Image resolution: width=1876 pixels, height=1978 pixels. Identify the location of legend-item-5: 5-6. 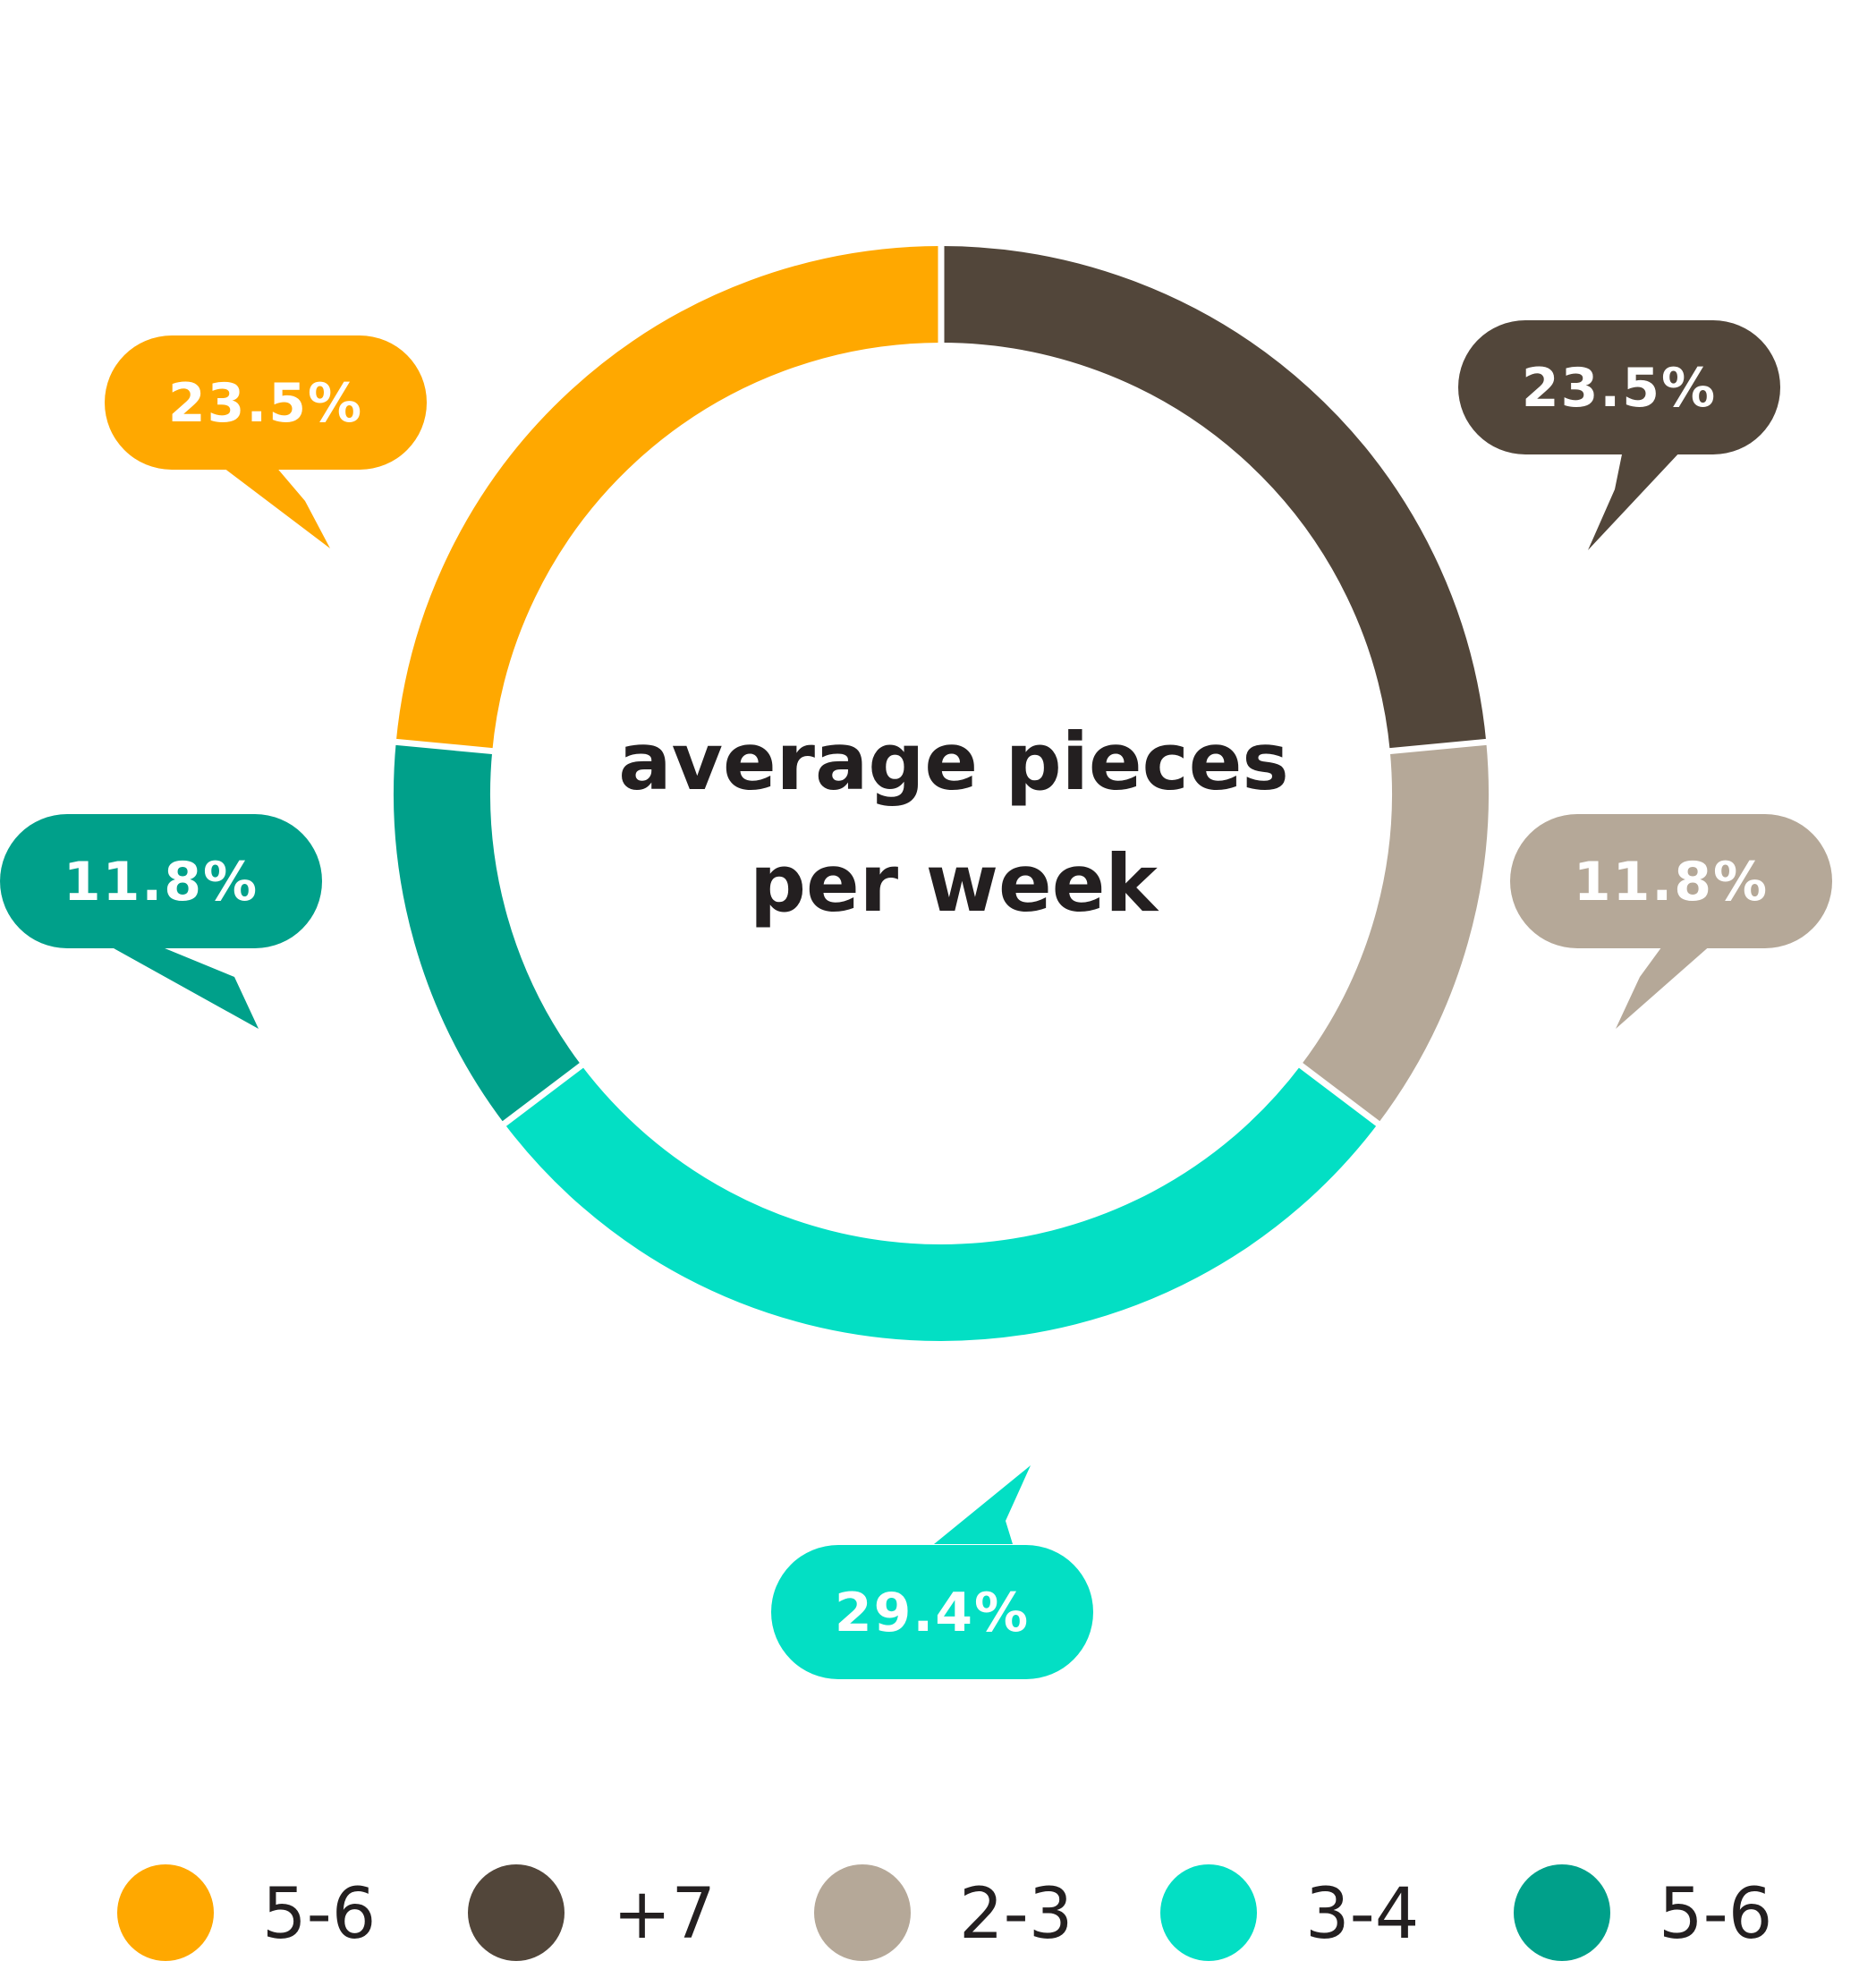
(1643, 1912).